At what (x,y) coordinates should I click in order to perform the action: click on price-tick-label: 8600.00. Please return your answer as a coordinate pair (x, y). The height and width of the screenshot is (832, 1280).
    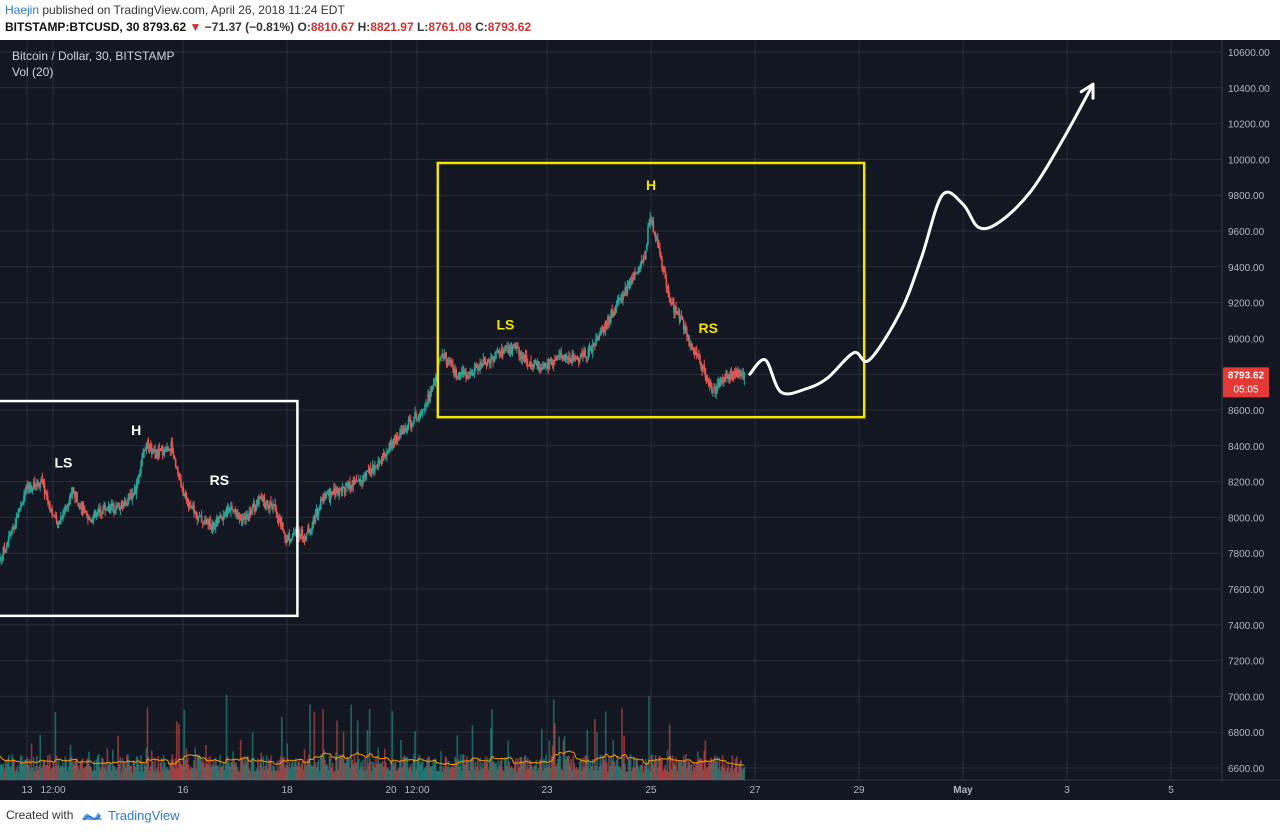
    Looking at the image, I should click on (1246, 411).